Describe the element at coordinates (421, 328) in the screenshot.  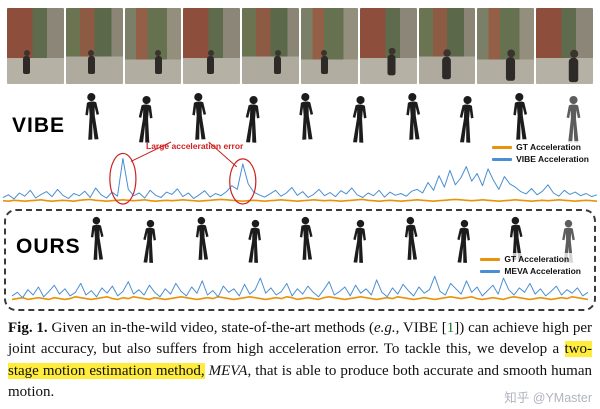
I see `caption-text: , VIBE [` at that location.